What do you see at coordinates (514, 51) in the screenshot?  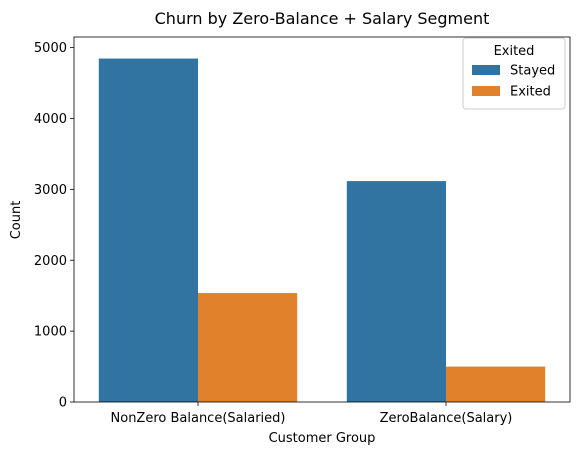 I see `legend-title: Exited` at bounding box center [514, 51].